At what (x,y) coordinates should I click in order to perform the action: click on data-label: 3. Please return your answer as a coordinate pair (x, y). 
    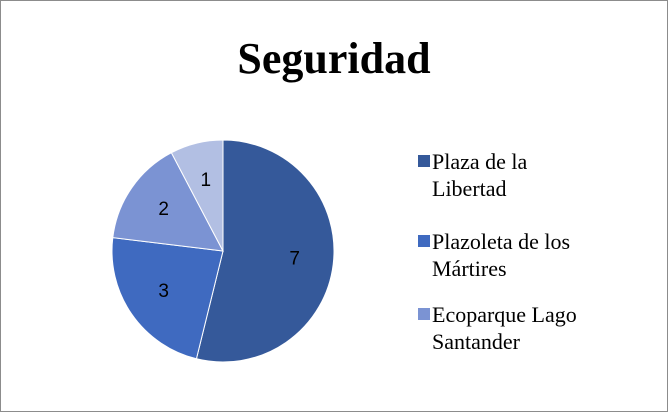
    Looking at the image, I should click on (163, 291).